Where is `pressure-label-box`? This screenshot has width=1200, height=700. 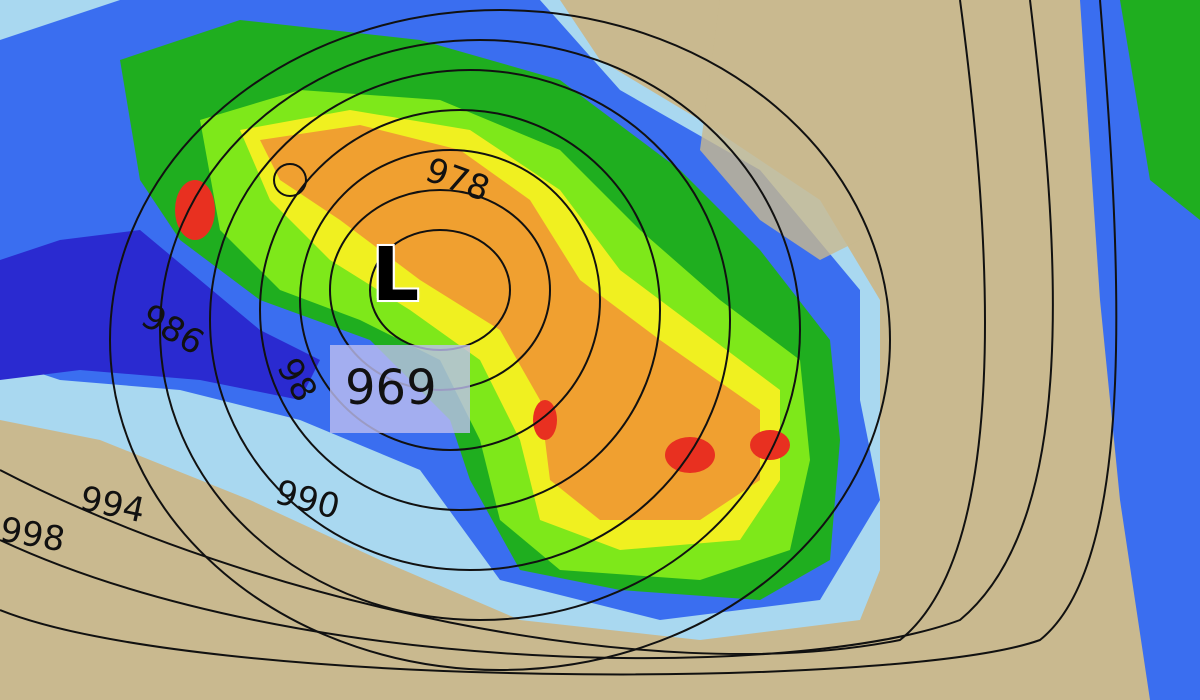
pressure-label-box is located at coordinates (400, 389).